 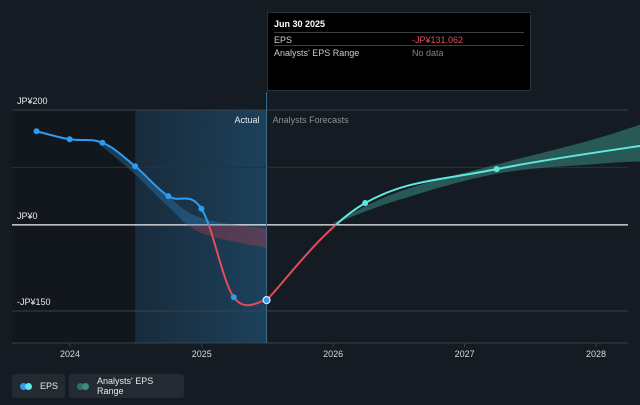 What do you see at coordinates (283, 40) in the screenshot?
I see `tooltip-eps-label: EPS` at bounding box center [283, 40].